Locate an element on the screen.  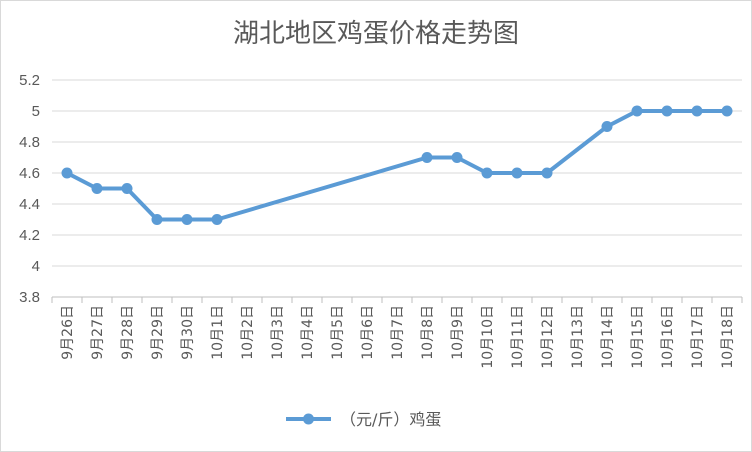
y-tick-label: 4.6 is located at coordinates (29, 173).